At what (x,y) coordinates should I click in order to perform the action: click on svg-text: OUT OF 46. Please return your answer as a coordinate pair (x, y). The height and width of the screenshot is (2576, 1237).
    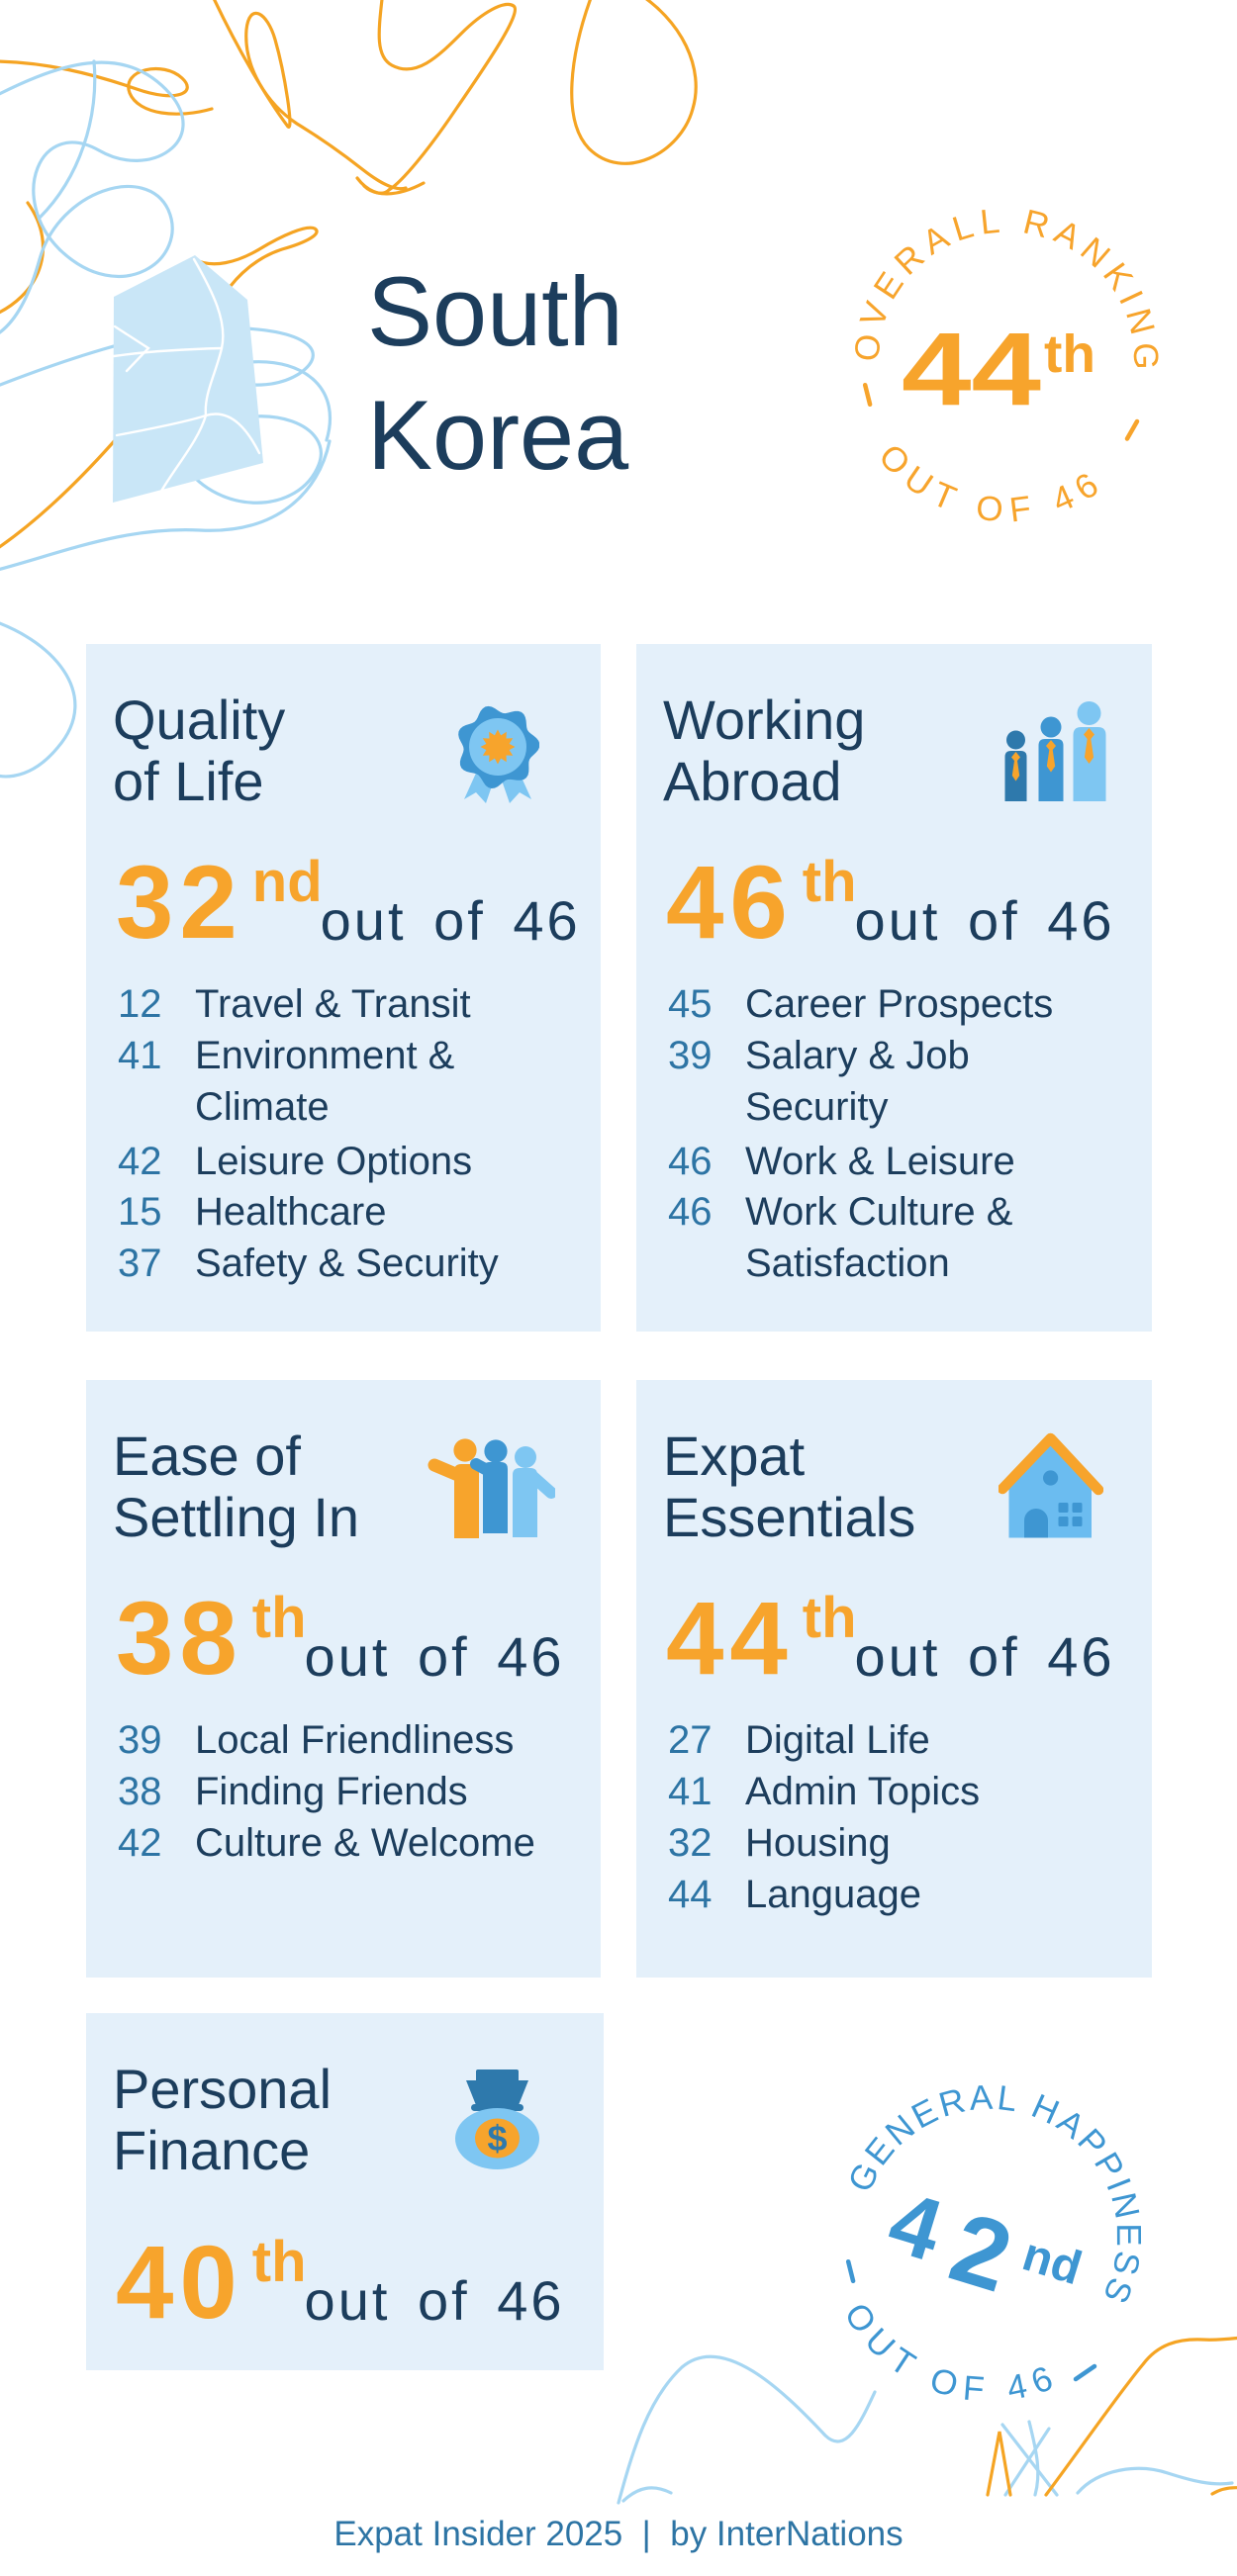
    Looking at the image, I should click on (992, 484).